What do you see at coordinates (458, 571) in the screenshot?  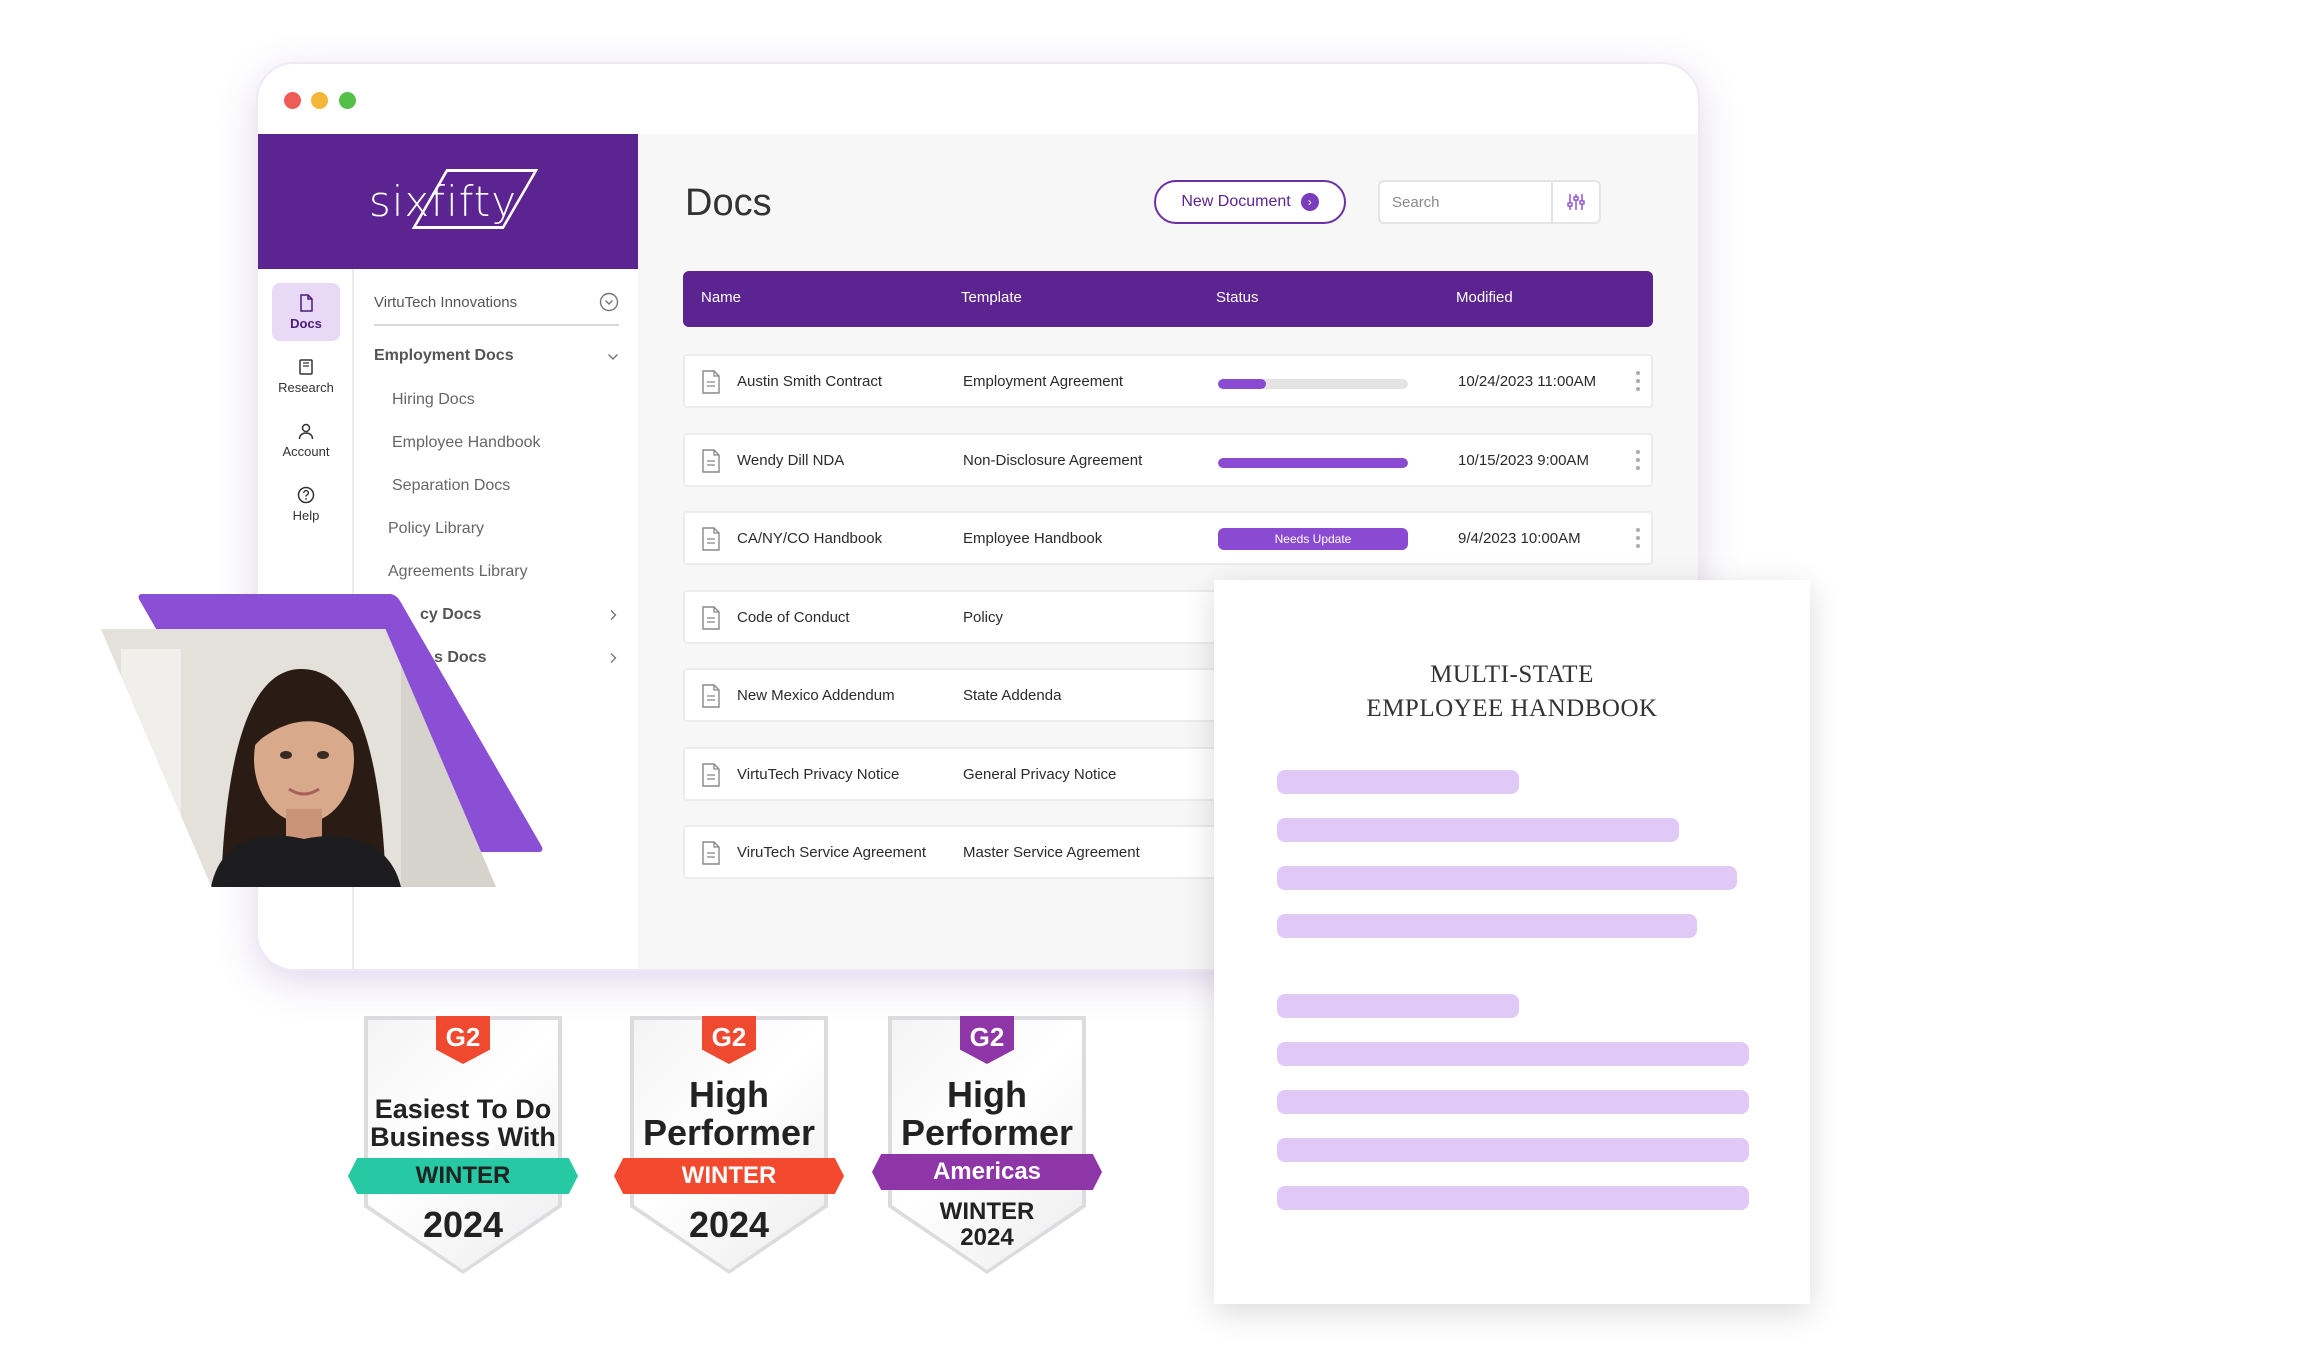 I see `nav-item-agreements-library: Agreements Library` at bounding box center [458, 571].